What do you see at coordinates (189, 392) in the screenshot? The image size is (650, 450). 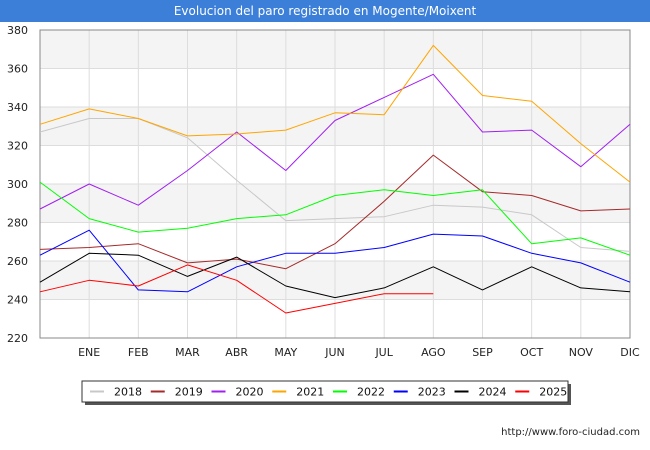 I see `legend-label-2019: 2019` at bounding box center [189, 392].